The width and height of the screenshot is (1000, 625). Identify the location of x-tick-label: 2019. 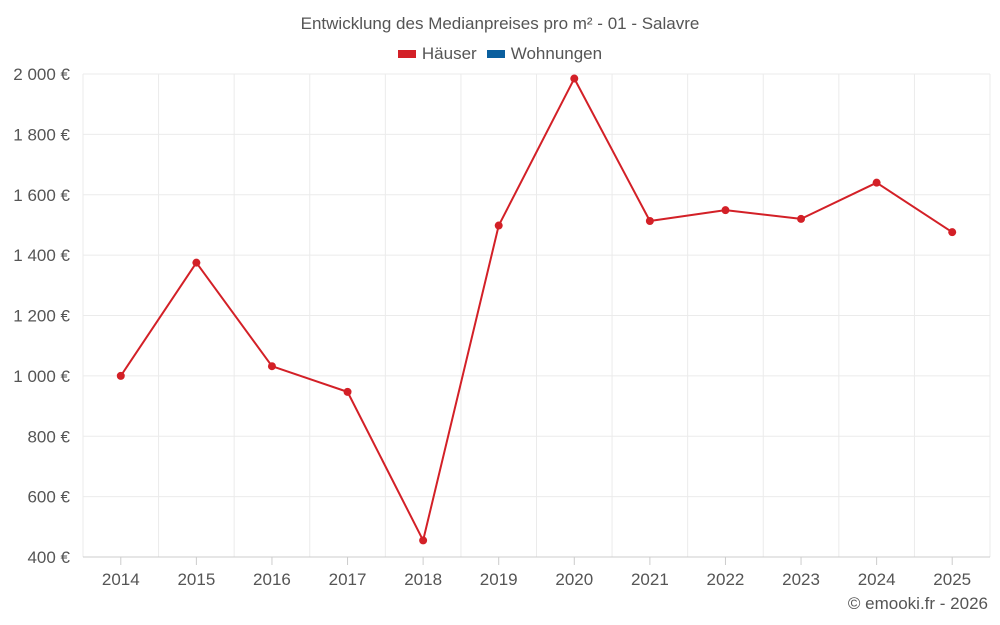
(499, 579).